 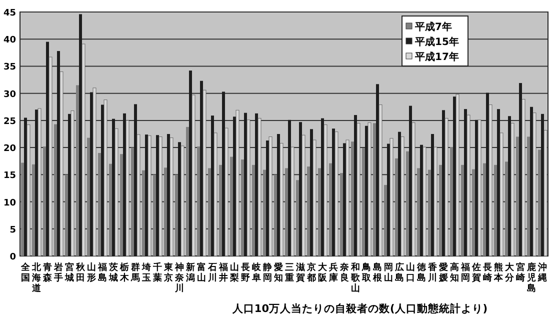 I want to click on x-tick-label: 福岡, so click(x=465, y=273).